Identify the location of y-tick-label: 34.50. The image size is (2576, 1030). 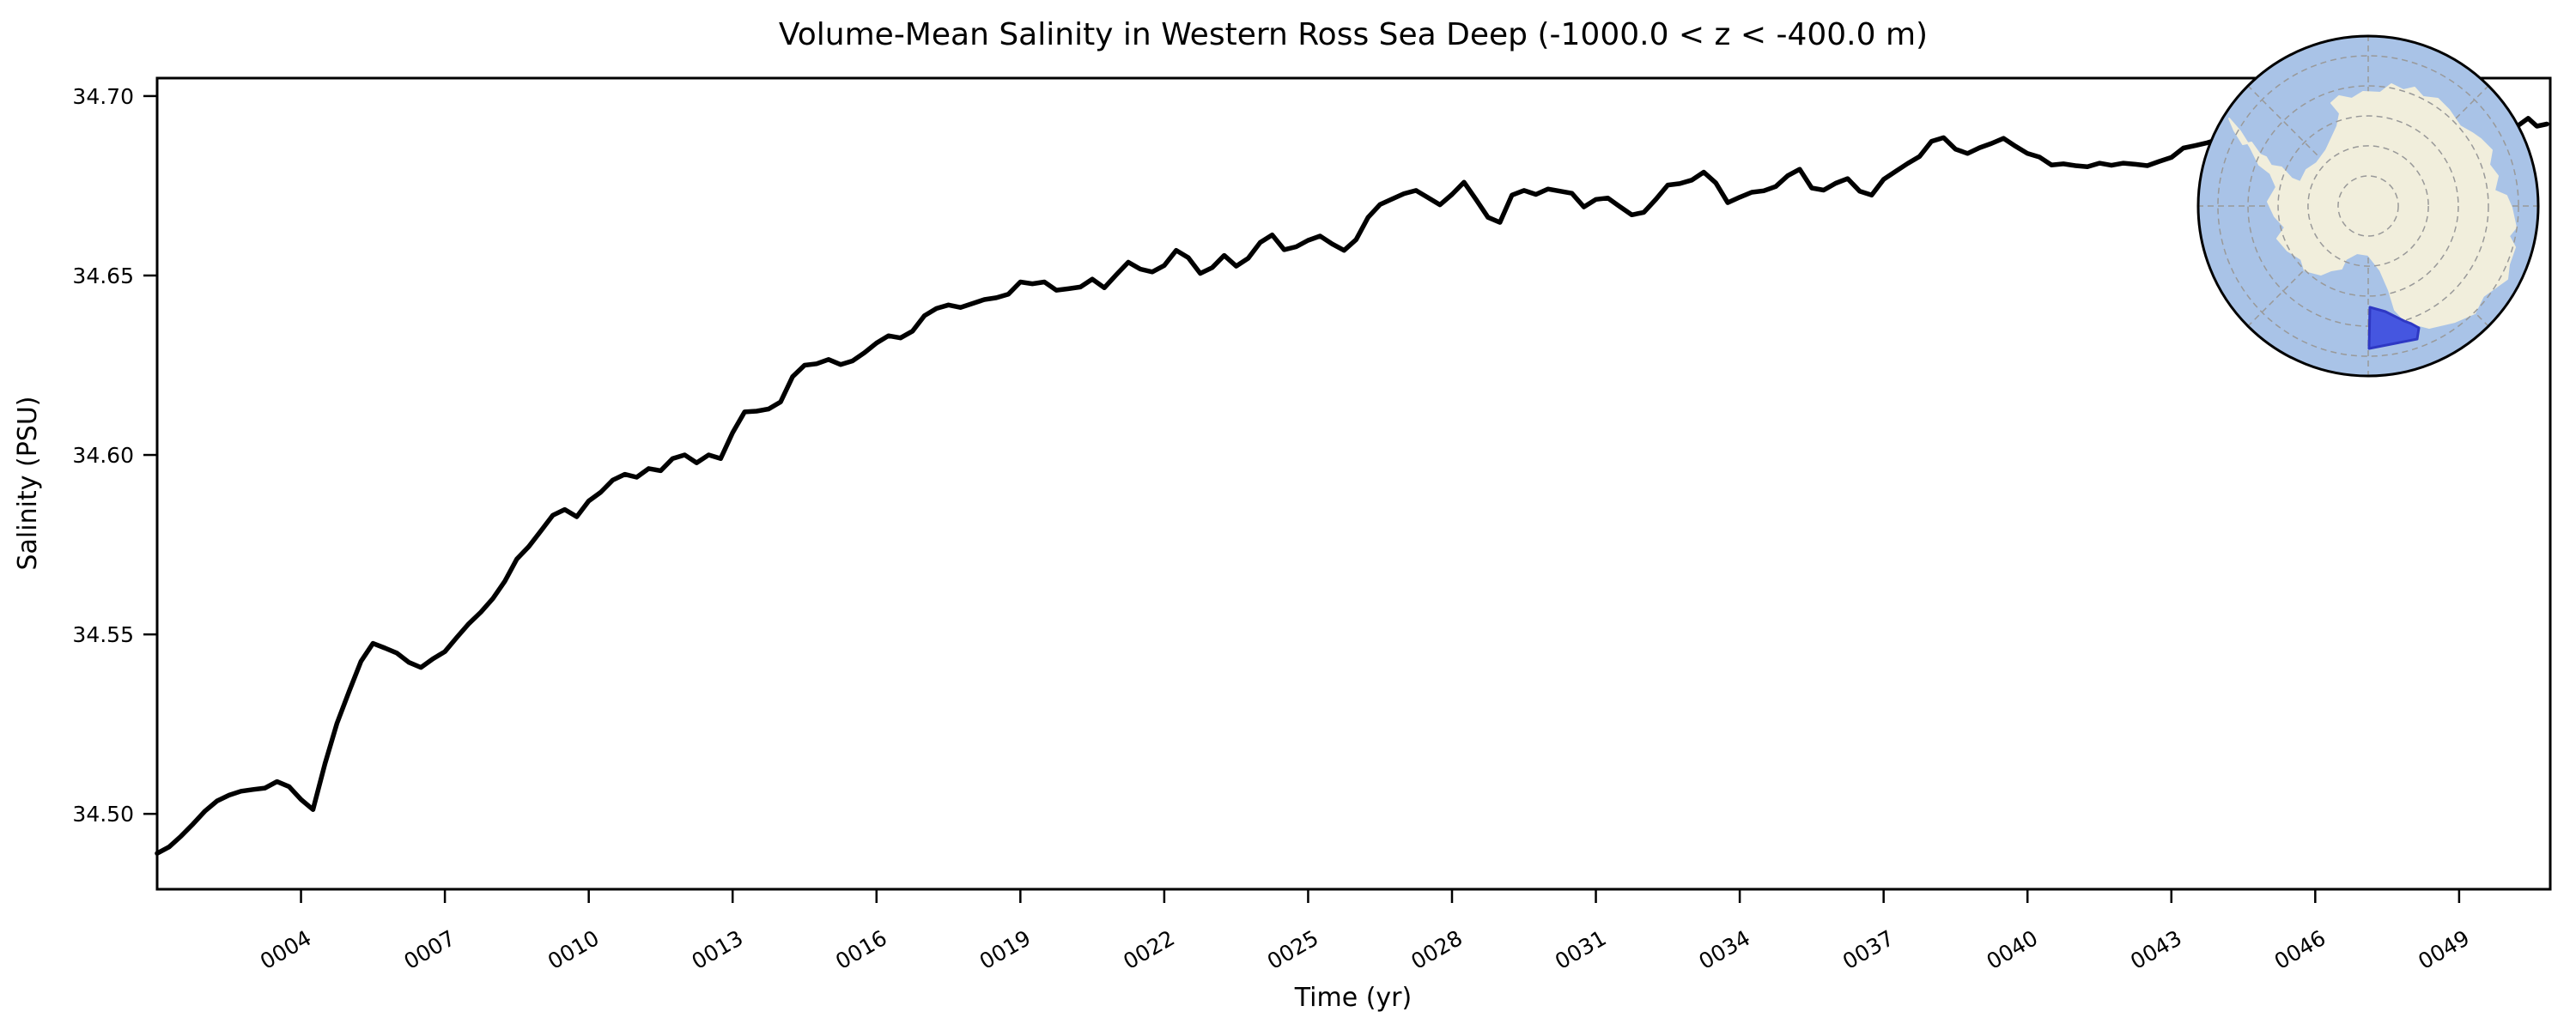
(103, 814).